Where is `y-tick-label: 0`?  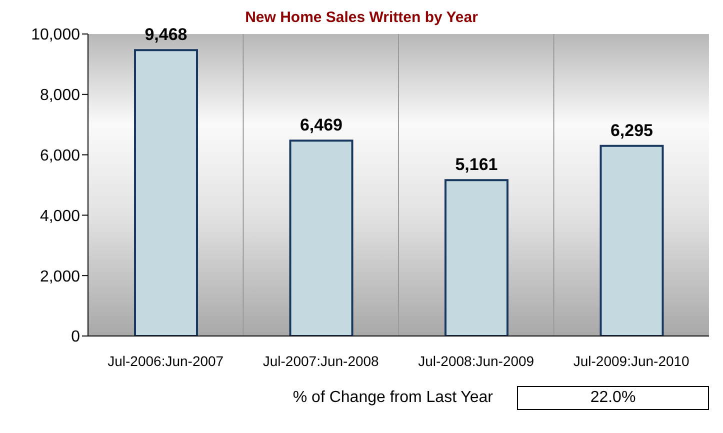 y-tick-label: 0 is located at coordinates (75, 337).